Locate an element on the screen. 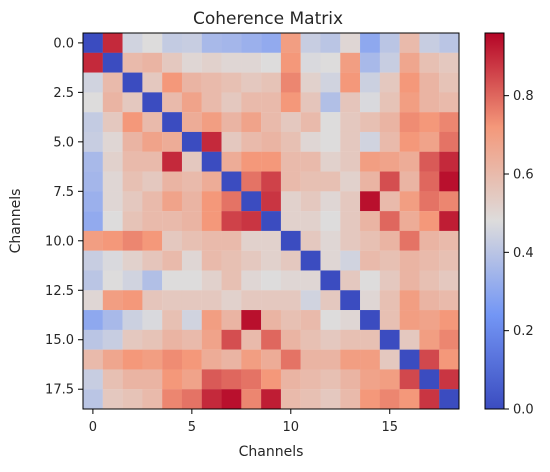 This screenshot has width=550, height=472. y-tick-label: 5.0 is located at coordinates (63, 142).